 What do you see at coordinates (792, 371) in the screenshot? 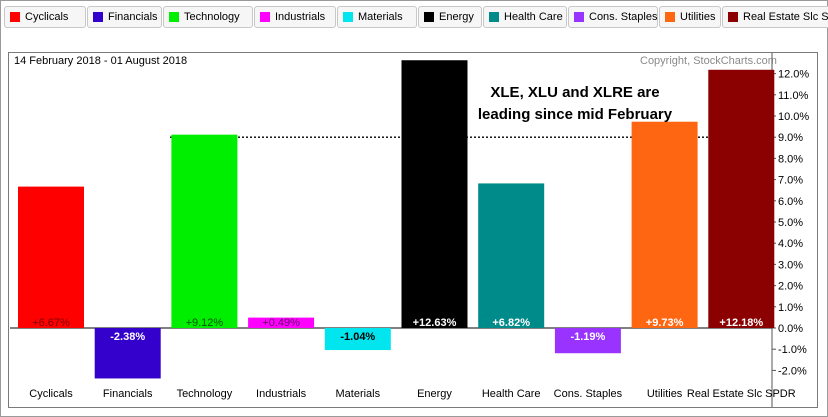
I see `y-tick-label: -2.0%` at bounding box center [792, 371].